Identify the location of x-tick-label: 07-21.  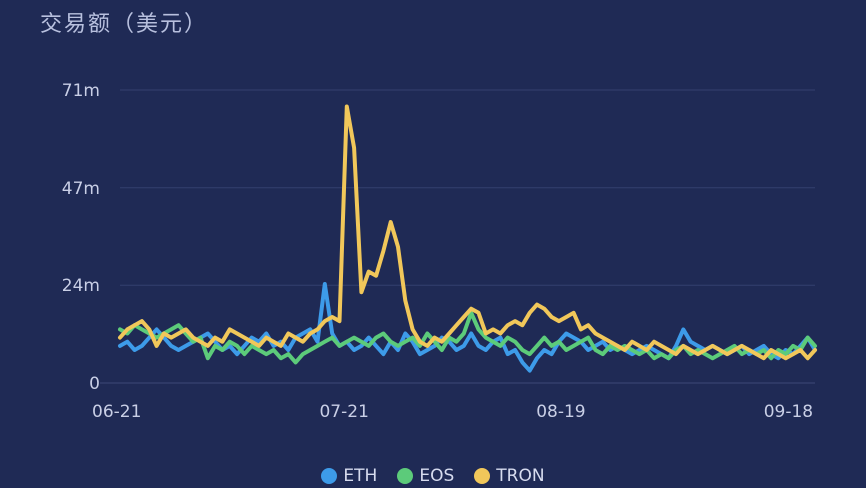
(343, 412).